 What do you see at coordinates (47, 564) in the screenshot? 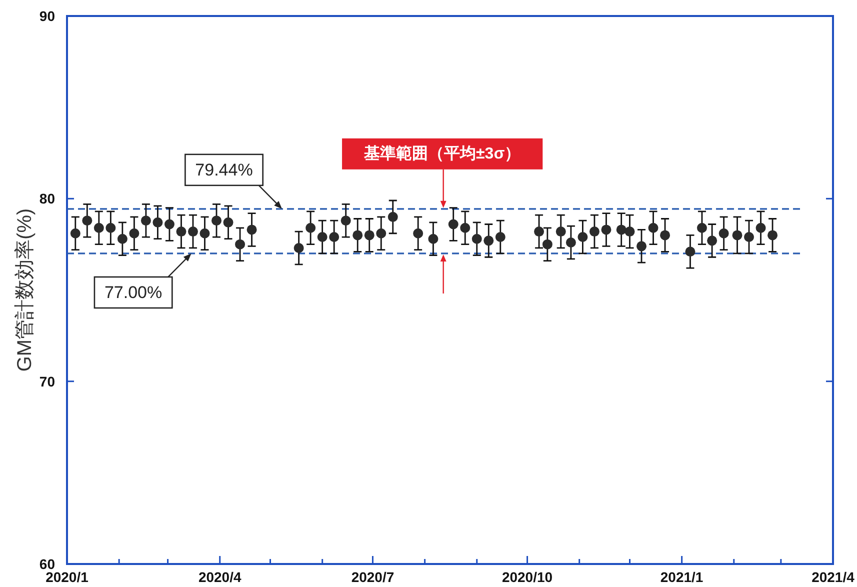
I see `y-tick-label: 60` at bounding box center [47, 564].